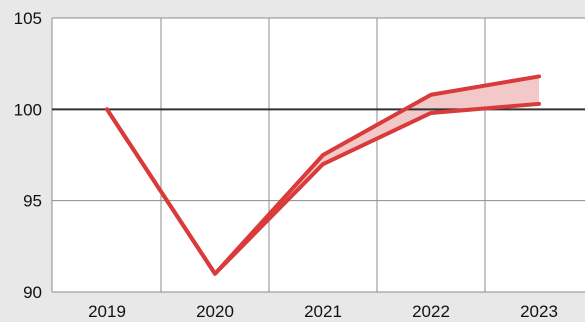  What do you see at coordinates (32, 292) in the screenshot?
I see `y-tick-label-90: 90` at bounding box center [32, 292].